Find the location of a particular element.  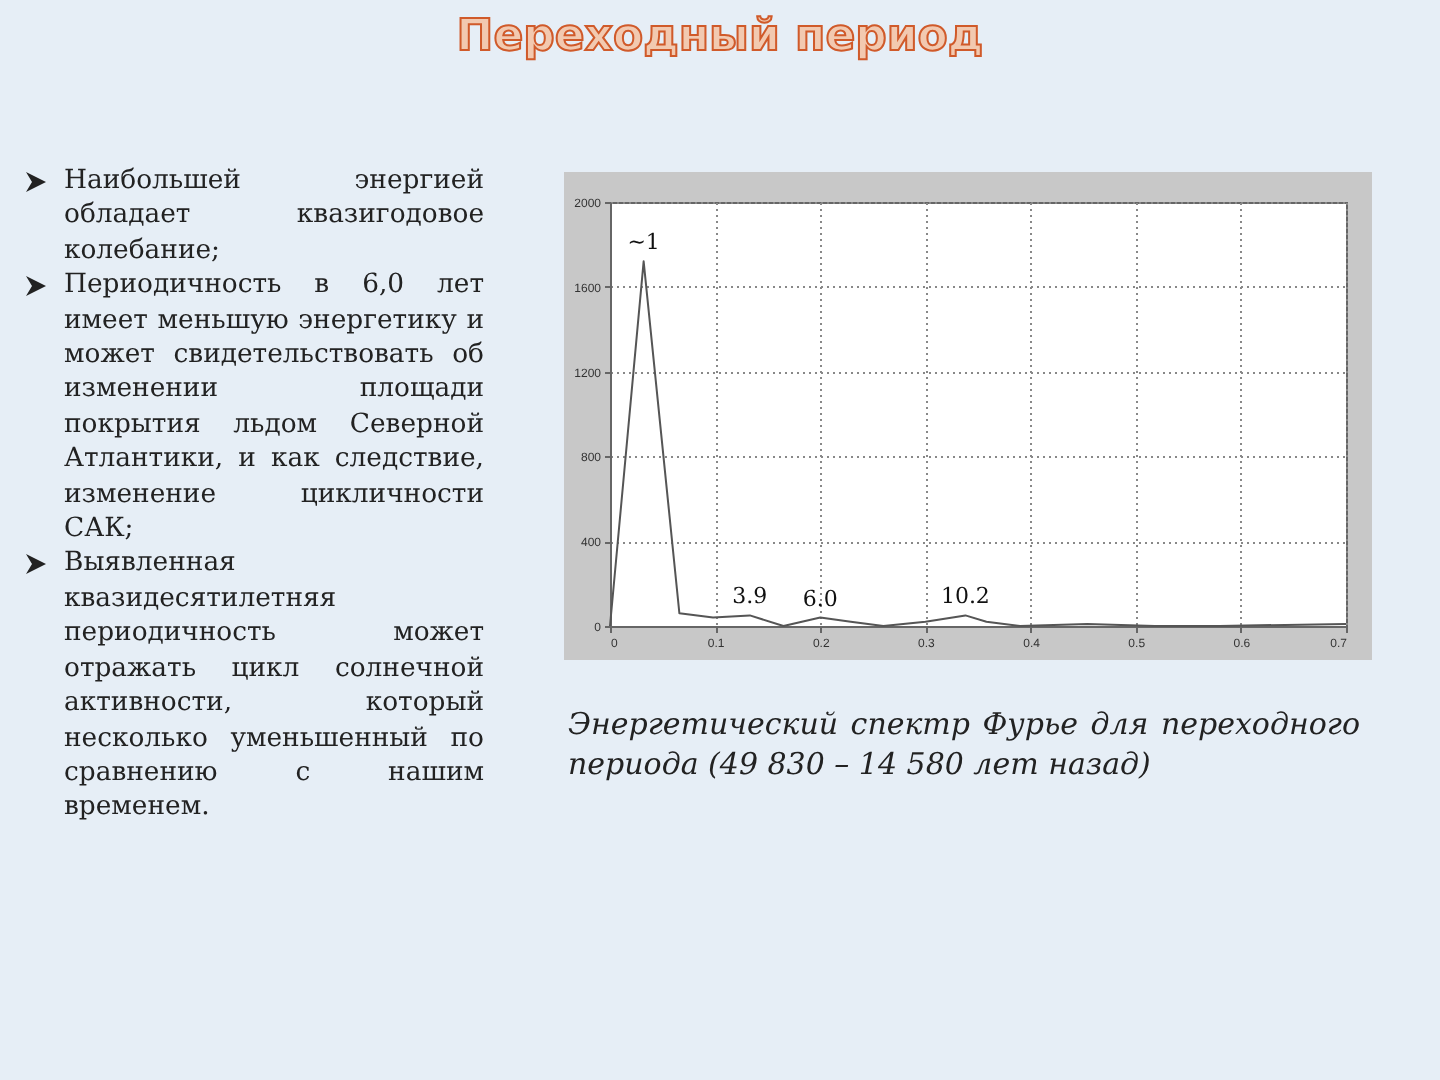

annotation: 3.9 is located at coordinates (750, 596).